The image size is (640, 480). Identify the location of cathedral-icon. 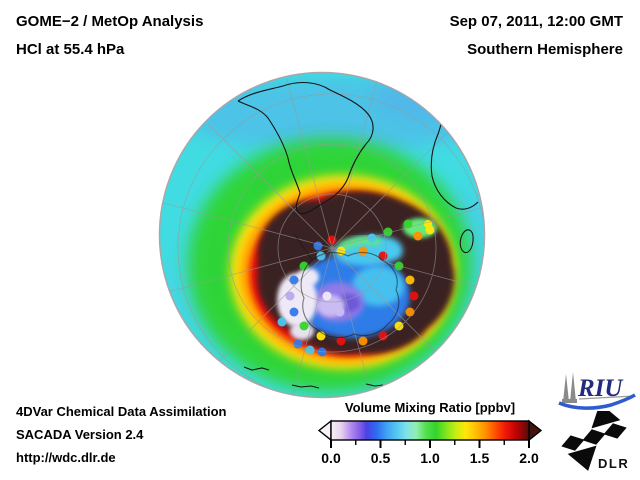
(569, 387).